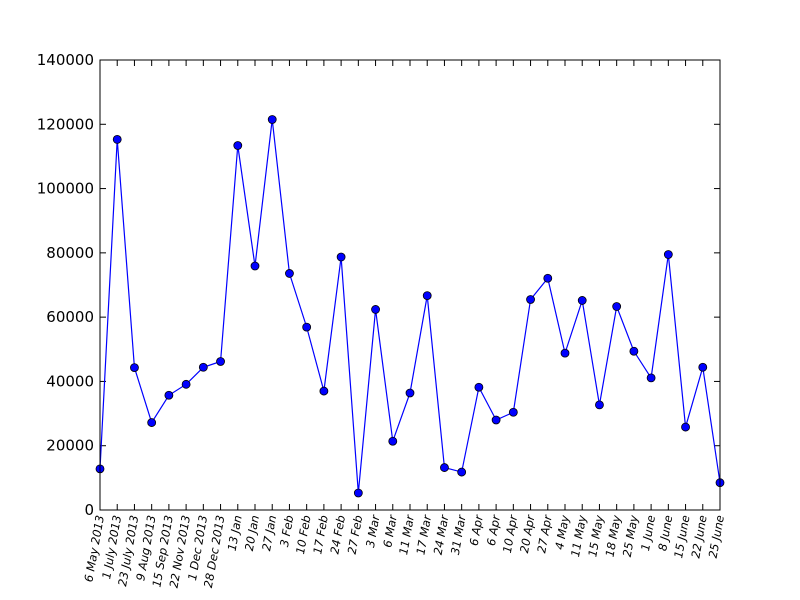 The image size is (800, 600). Describe the element at coordinates (458, 534) in the screenshot. I see `x-tick-label: 31 Mar` at that location.